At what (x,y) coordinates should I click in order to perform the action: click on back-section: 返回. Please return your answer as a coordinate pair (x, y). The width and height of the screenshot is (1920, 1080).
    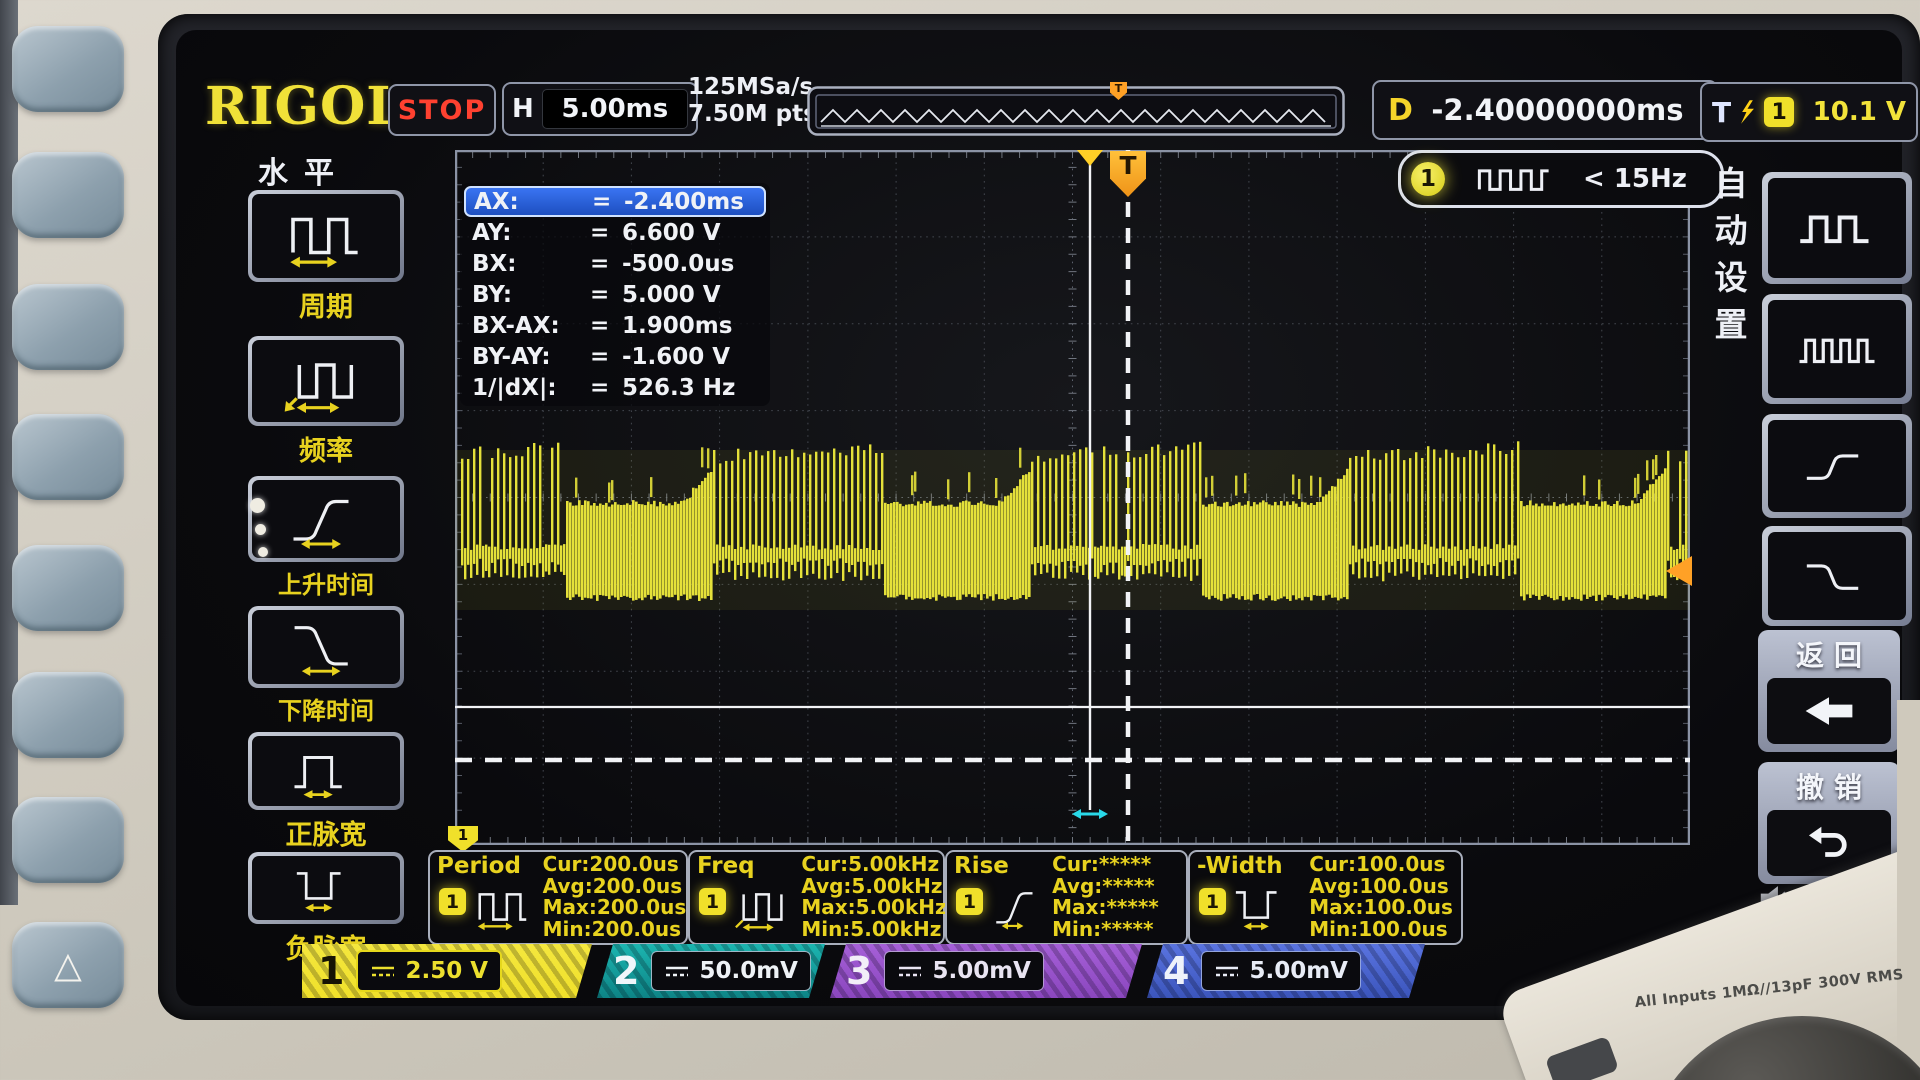
    Looking at the image, I should click on (1829, 691).